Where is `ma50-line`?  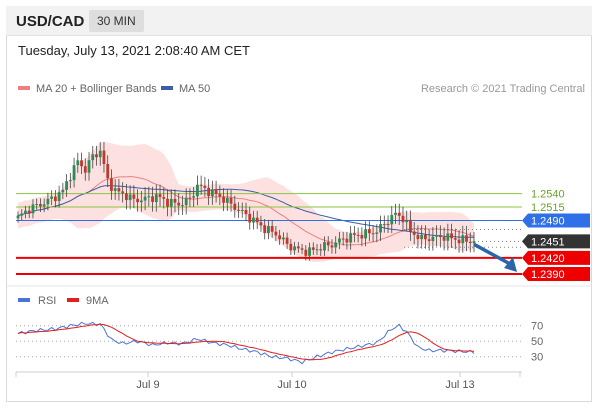
ma50-line is located at coordinates (245, 211).